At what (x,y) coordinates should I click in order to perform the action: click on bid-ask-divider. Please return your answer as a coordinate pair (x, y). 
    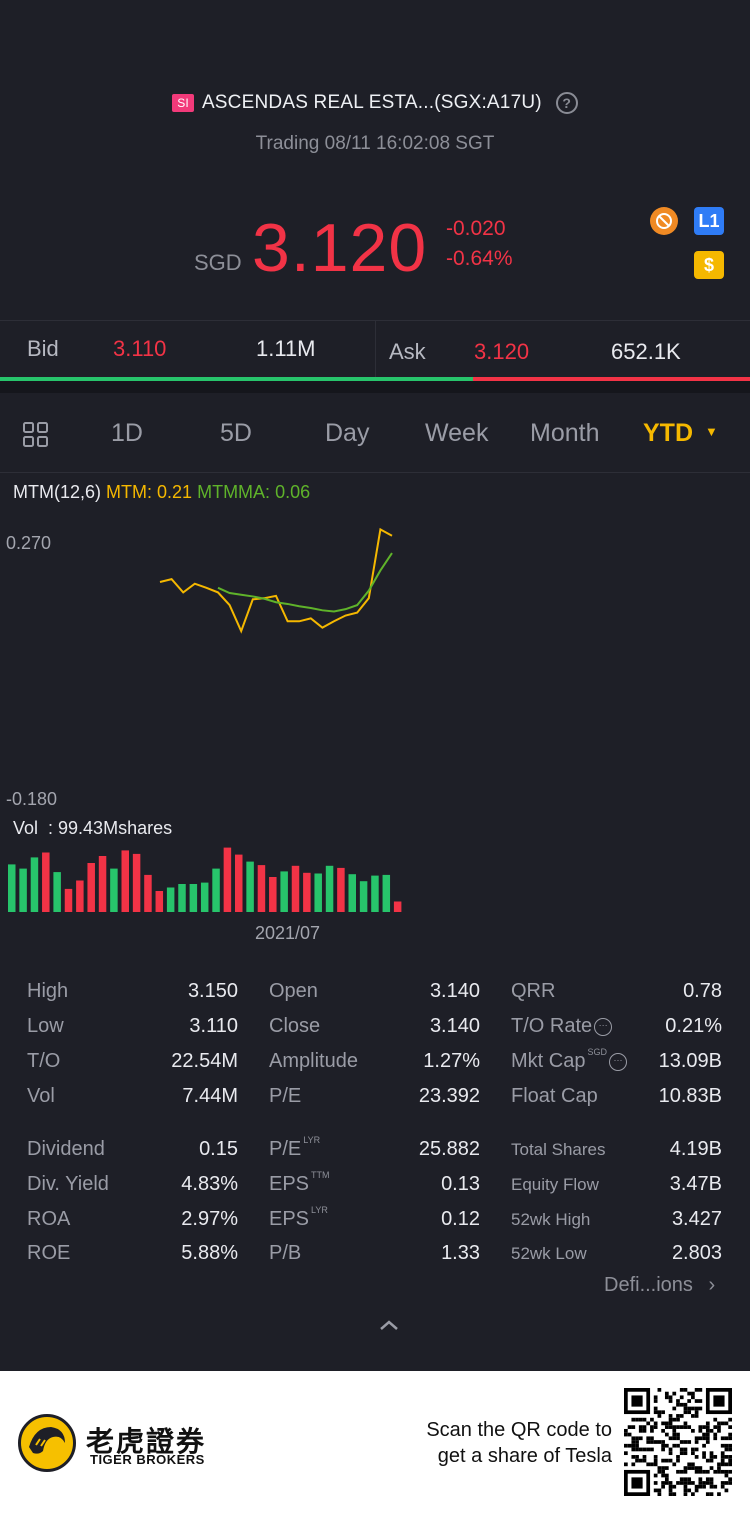
    Looking at the image, I should click on (375, 349).